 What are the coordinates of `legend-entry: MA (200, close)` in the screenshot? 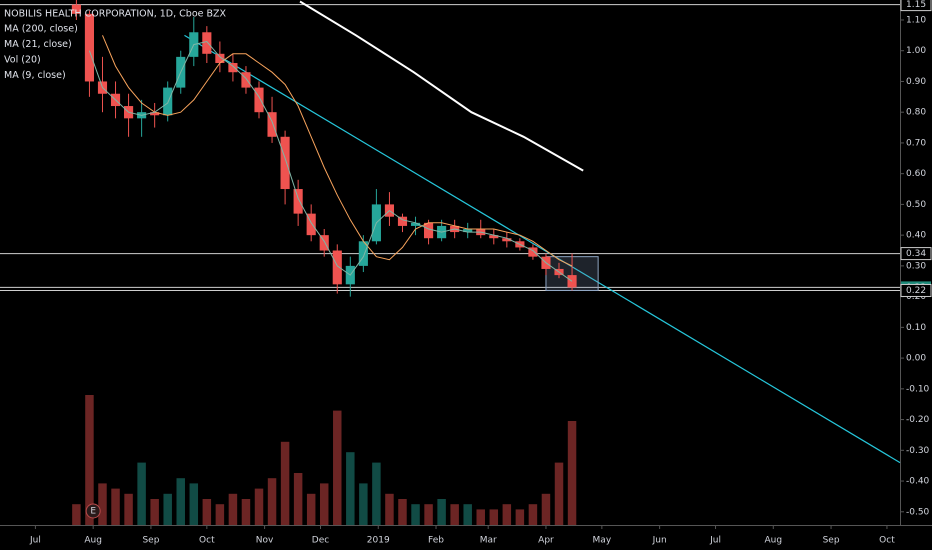 It's located at (41, 29).